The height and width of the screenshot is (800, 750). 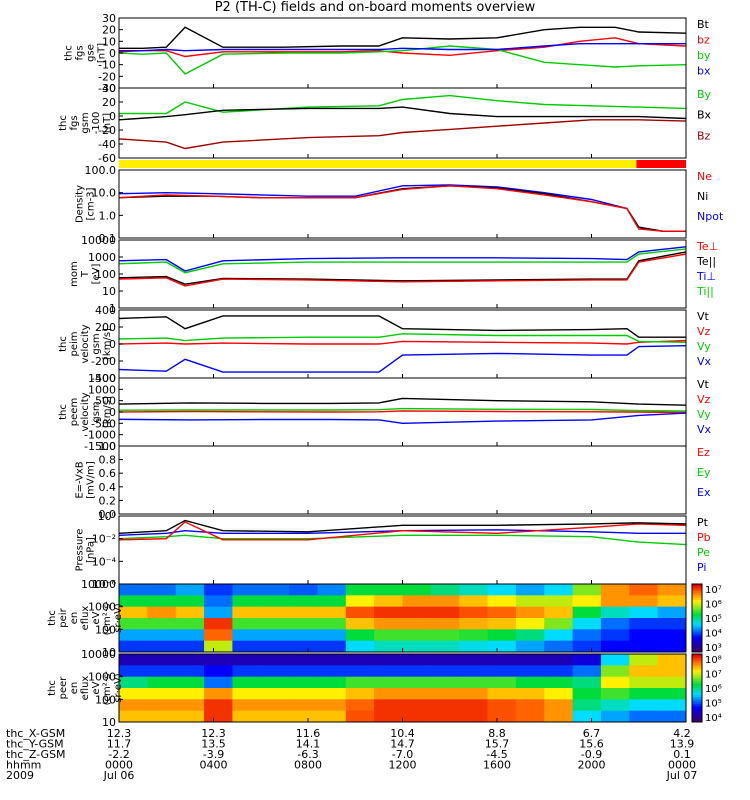 What do you see at coordinates (63, 688) in the screenshot?
I see `y-axis-label-line: peer` at bounding box center [63, 688].